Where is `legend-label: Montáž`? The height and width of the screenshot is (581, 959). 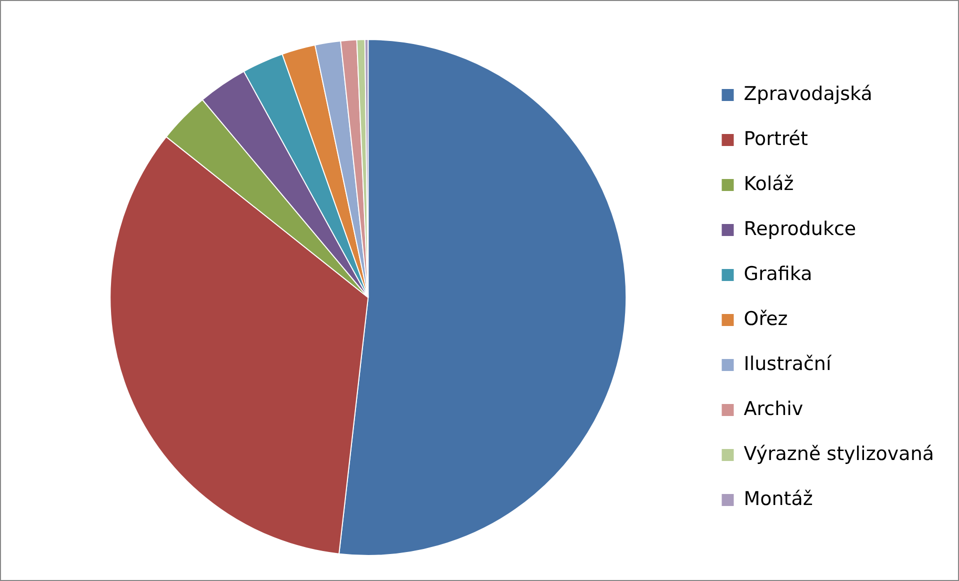 legend-label: Montáž is located at coordinates (778, 499).